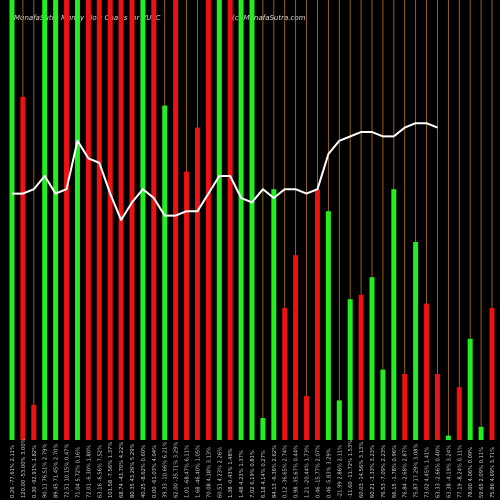 This screenshot has width=500, height=500. I want to click on x-tick-label: 0.00 -61.03% 4.04%, so click(155, 471).